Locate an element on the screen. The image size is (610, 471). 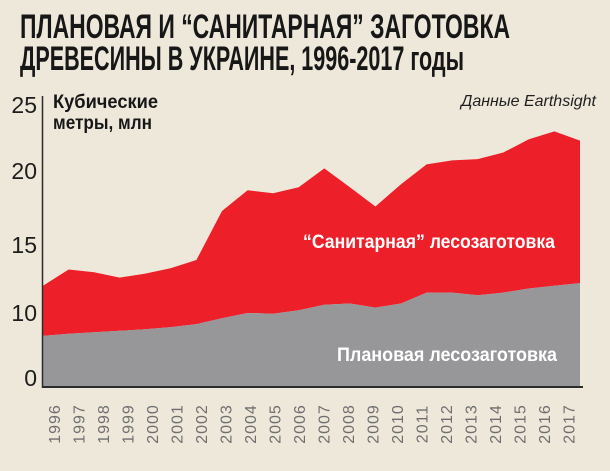
x-axis-year-label: 2007 is located at coordinates (325, 424).